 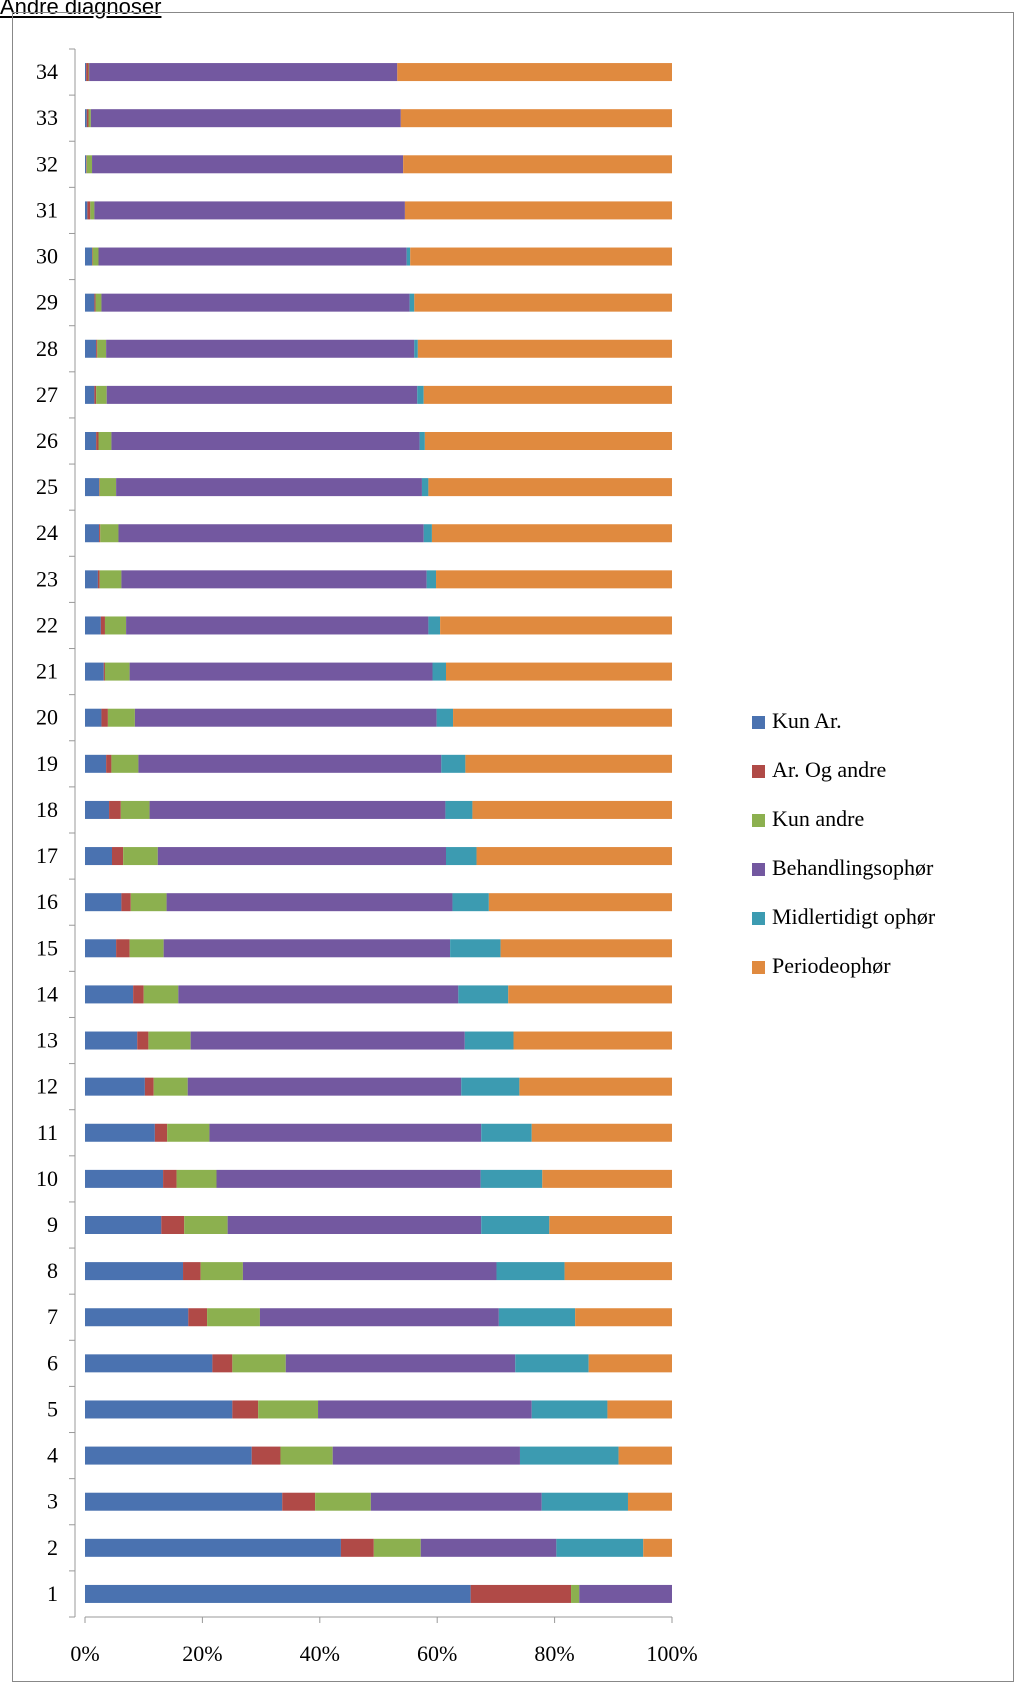 What do you see at coordinates (101, 395) in the screenshot?
I see `bar-segment-27-s2` at bounding box center [101, 395].